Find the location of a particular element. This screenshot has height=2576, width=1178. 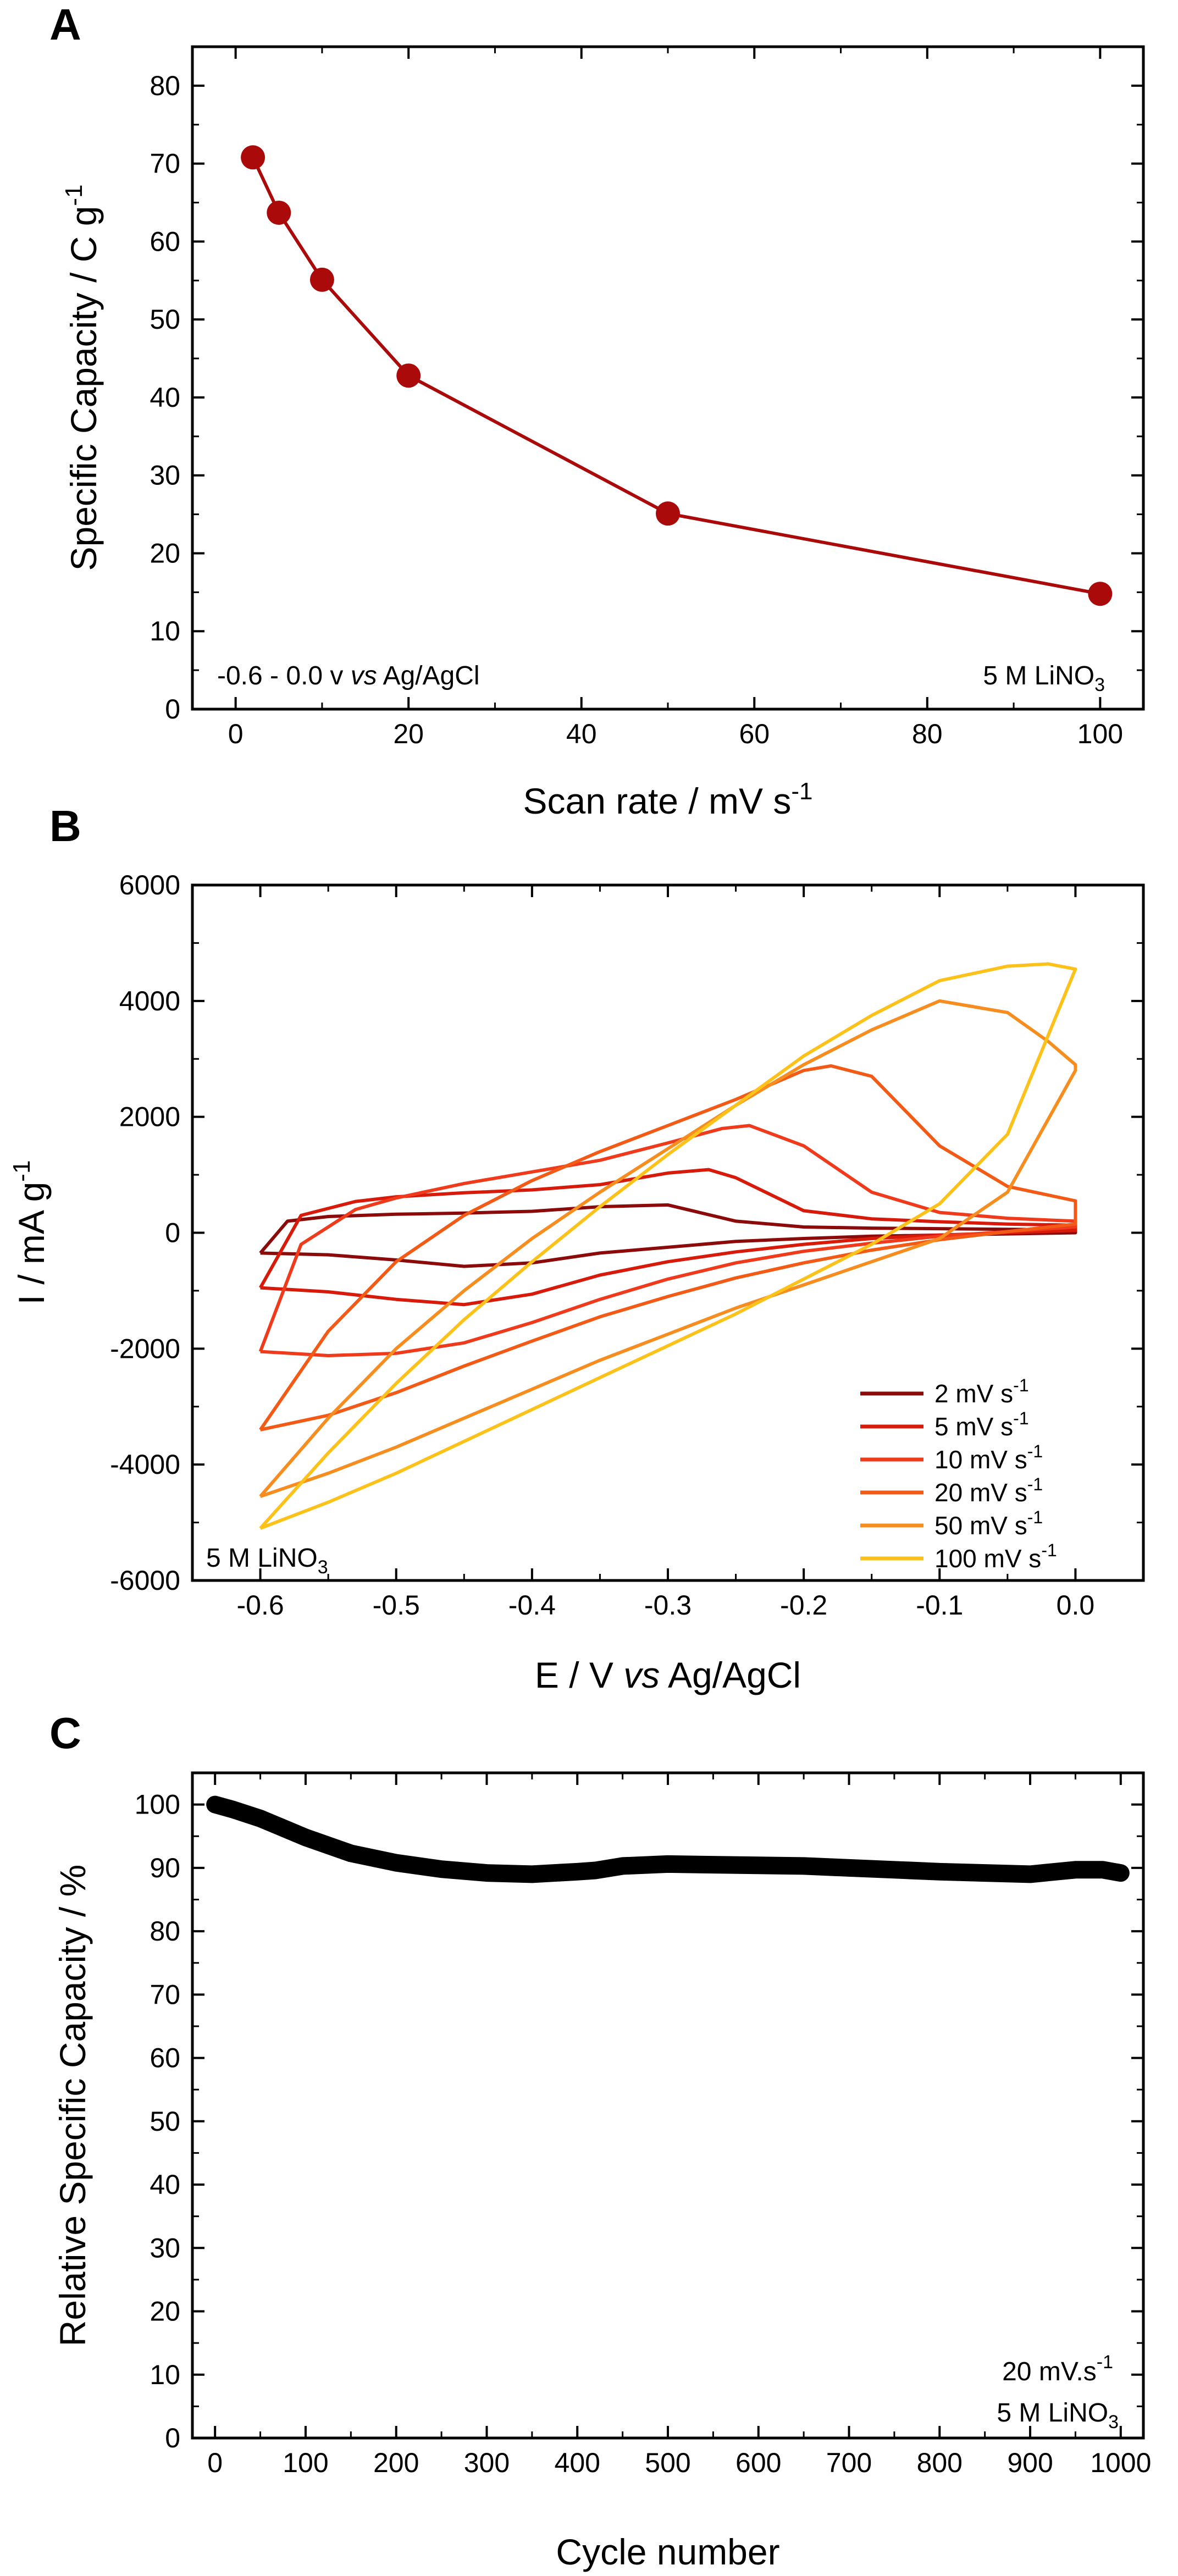

x-tick-label: 300 is located at coordinates (487, 2462).